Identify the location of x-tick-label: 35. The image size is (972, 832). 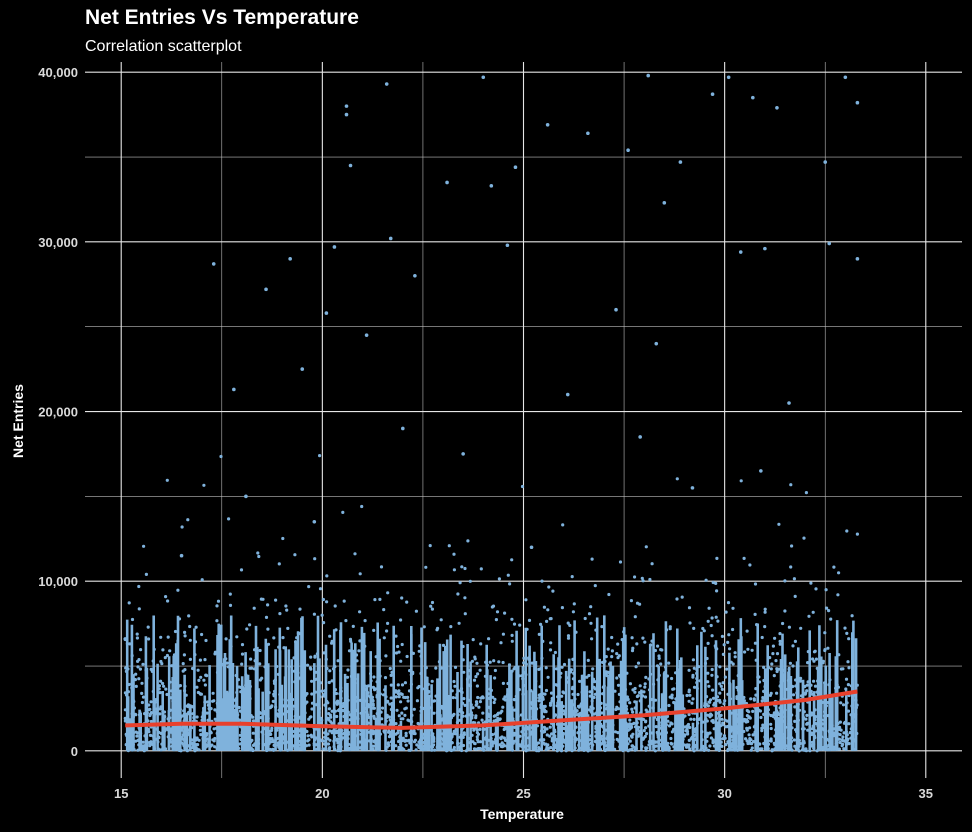
(926, 793).